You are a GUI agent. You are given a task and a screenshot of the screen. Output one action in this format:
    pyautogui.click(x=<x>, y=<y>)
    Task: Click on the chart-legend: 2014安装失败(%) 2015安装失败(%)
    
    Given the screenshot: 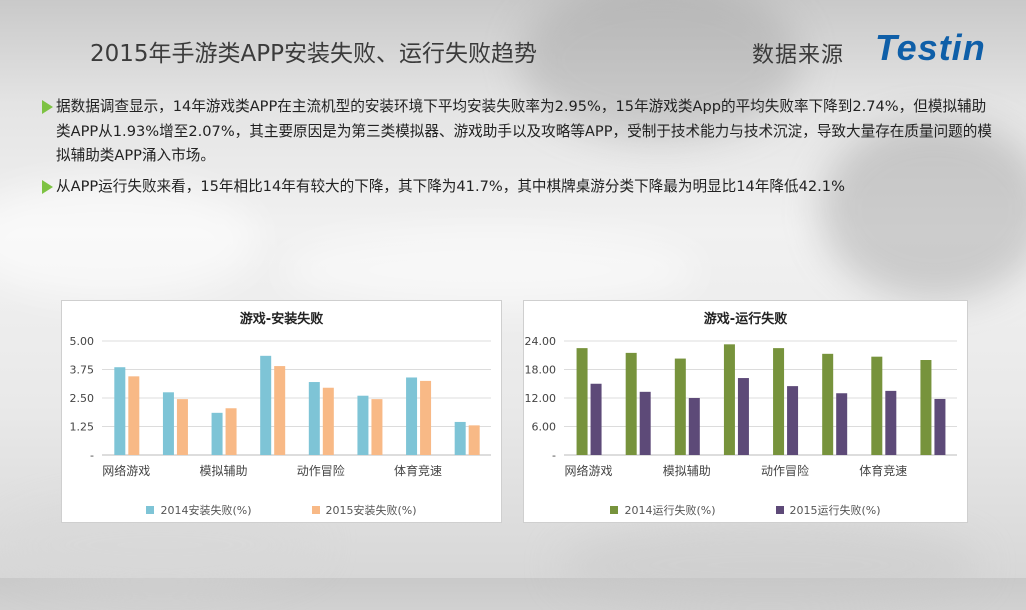 What is the action you would take?
    pyautogui.click(x=281, y=510)
    